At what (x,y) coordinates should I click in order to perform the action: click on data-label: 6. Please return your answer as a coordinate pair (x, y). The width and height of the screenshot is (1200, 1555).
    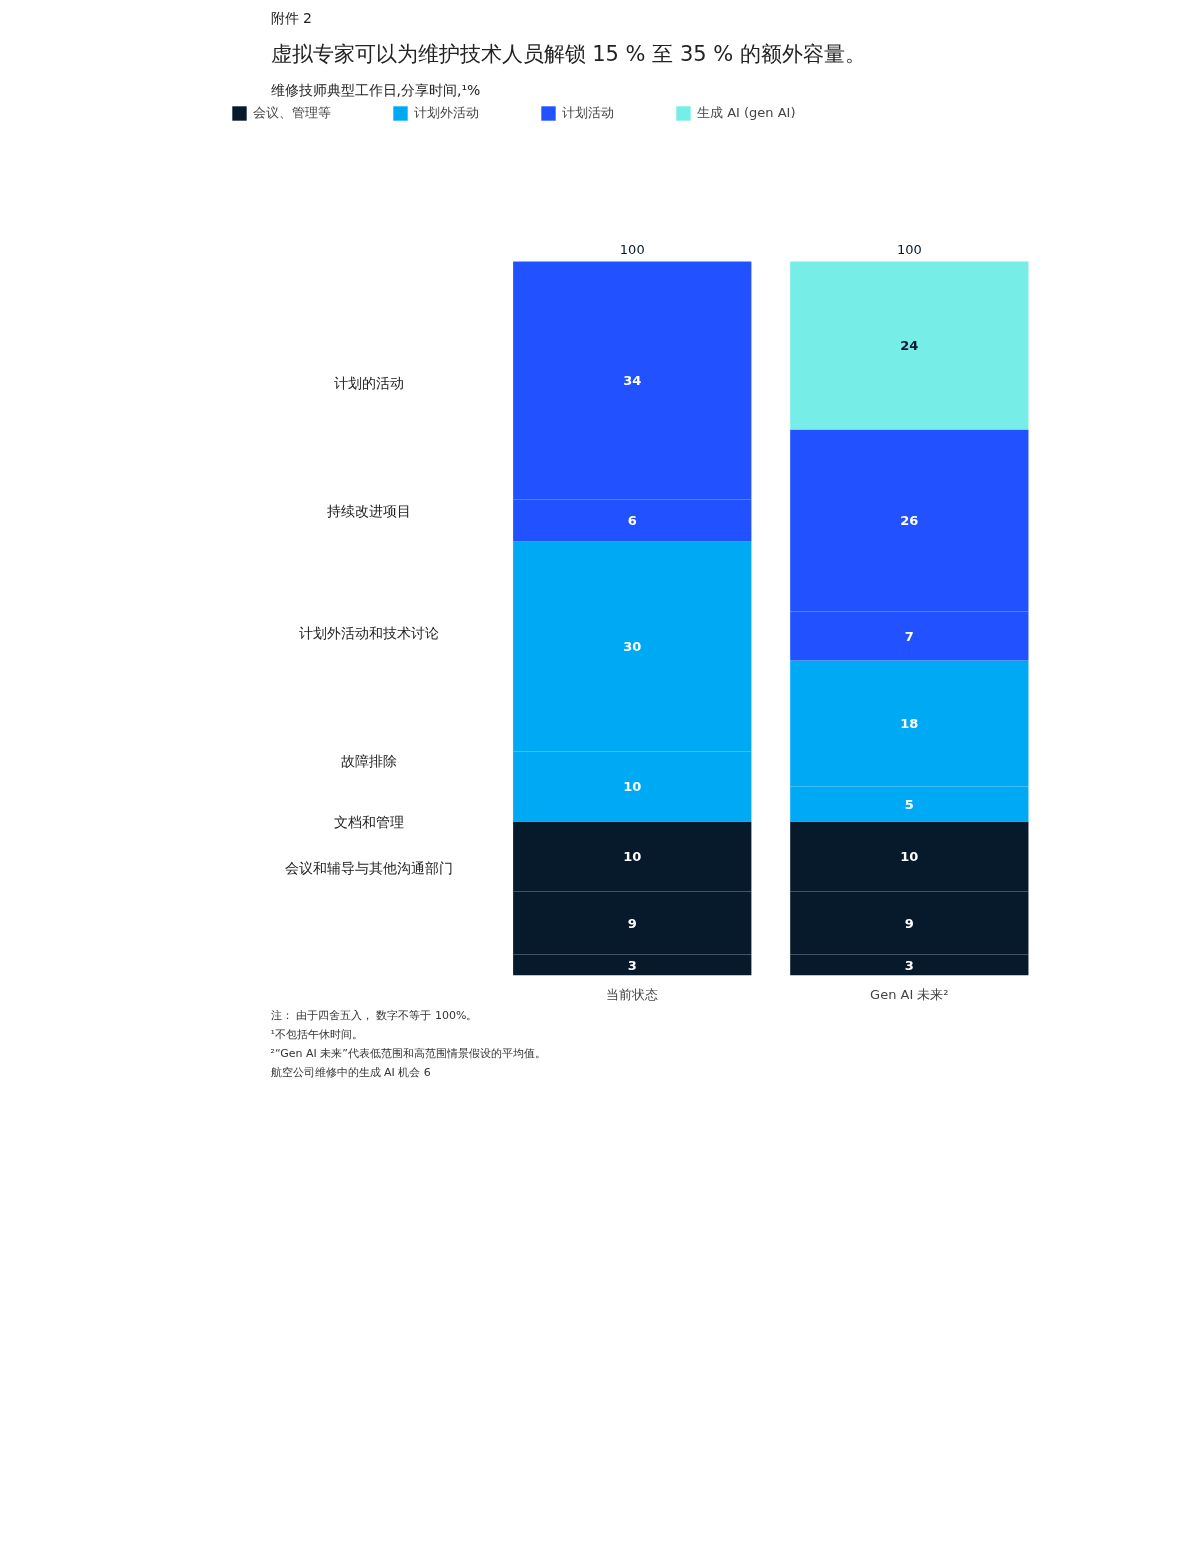
    Looking at the image, I should click on (632, 521).